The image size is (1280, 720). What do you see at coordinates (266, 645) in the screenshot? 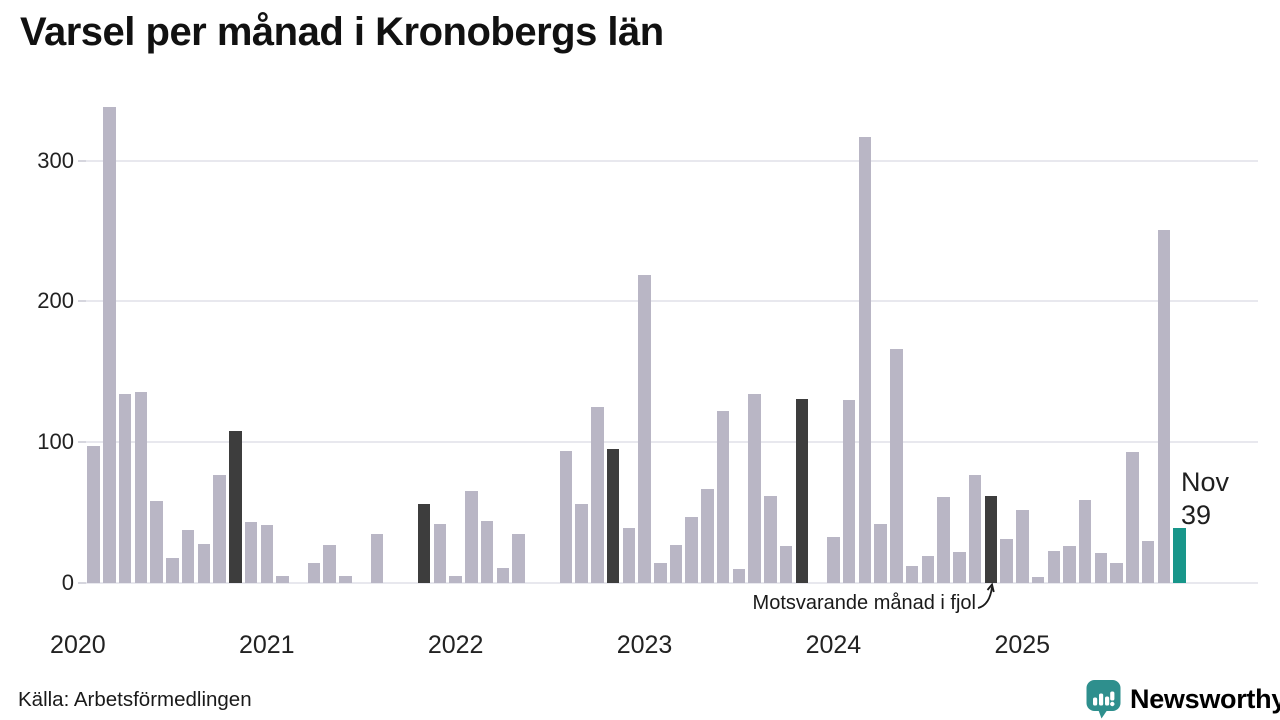
I see `x-year-label-2021: 2021` at bounding box center [266, 645].